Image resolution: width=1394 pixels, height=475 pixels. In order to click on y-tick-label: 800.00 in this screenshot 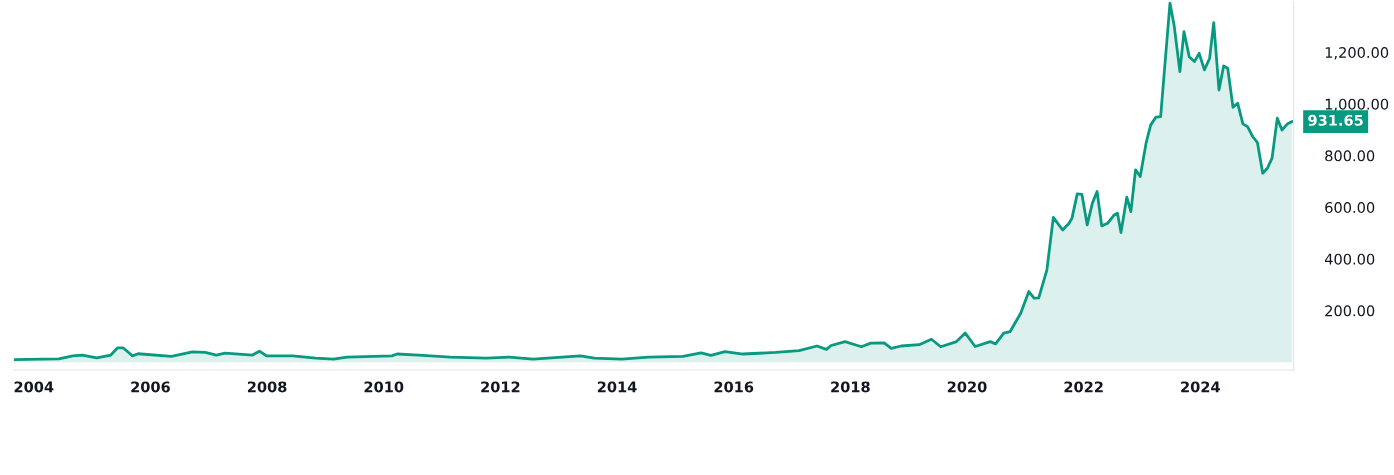, I will do `click(1350, 156)`.